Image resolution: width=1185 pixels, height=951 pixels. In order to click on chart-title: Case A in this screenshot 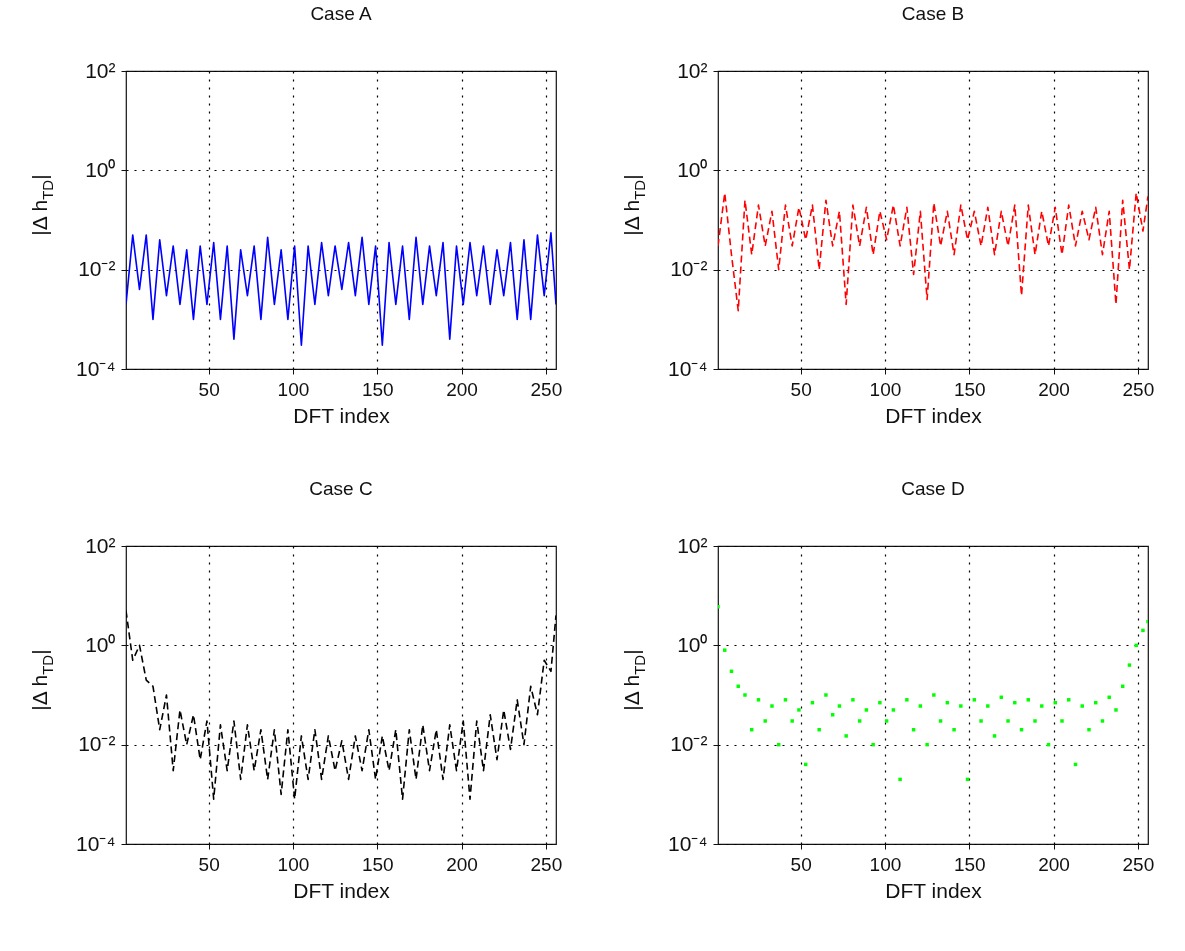, I will do `click(341, 13)`.